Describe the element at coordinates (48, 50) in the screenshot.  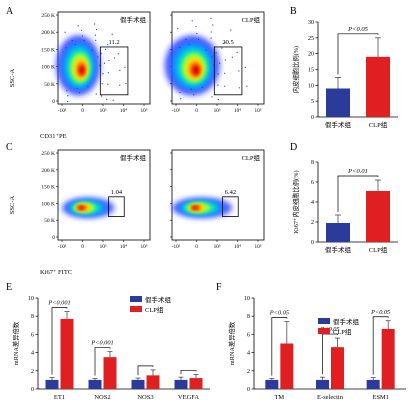
I see `y-tick-label: 150 K` at that location.